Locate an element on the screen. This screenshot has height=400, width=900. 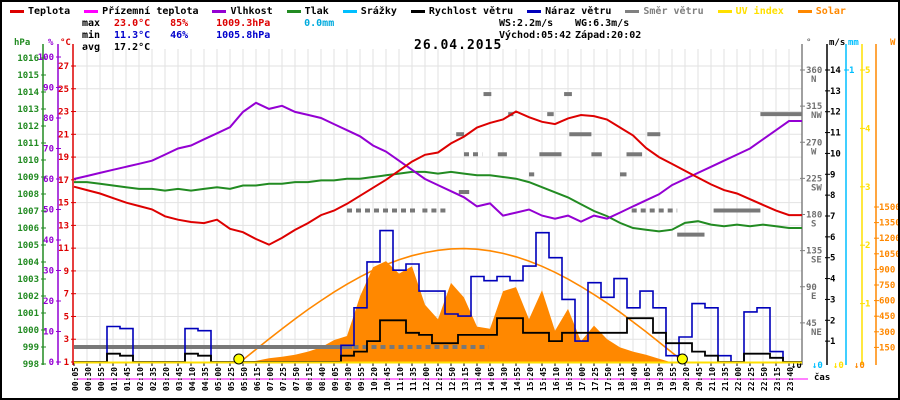
stats-avg-row: avg 17.2°C is located at coordinates (116, 47).